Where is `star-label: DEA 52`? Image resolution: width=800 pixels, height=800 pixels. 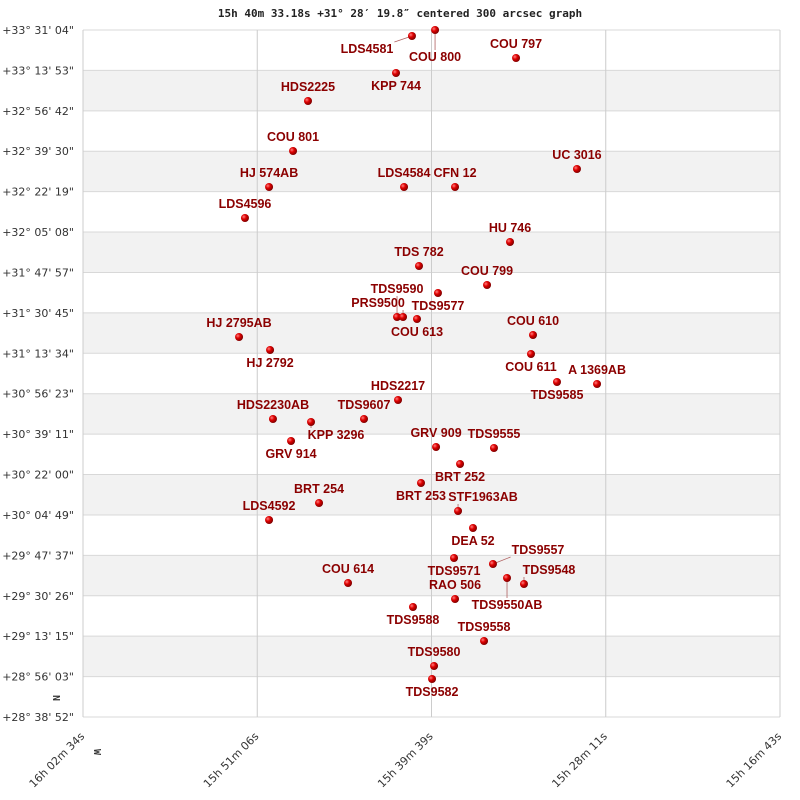 star-label: DEA 52 is located at coordinates (472, 541).